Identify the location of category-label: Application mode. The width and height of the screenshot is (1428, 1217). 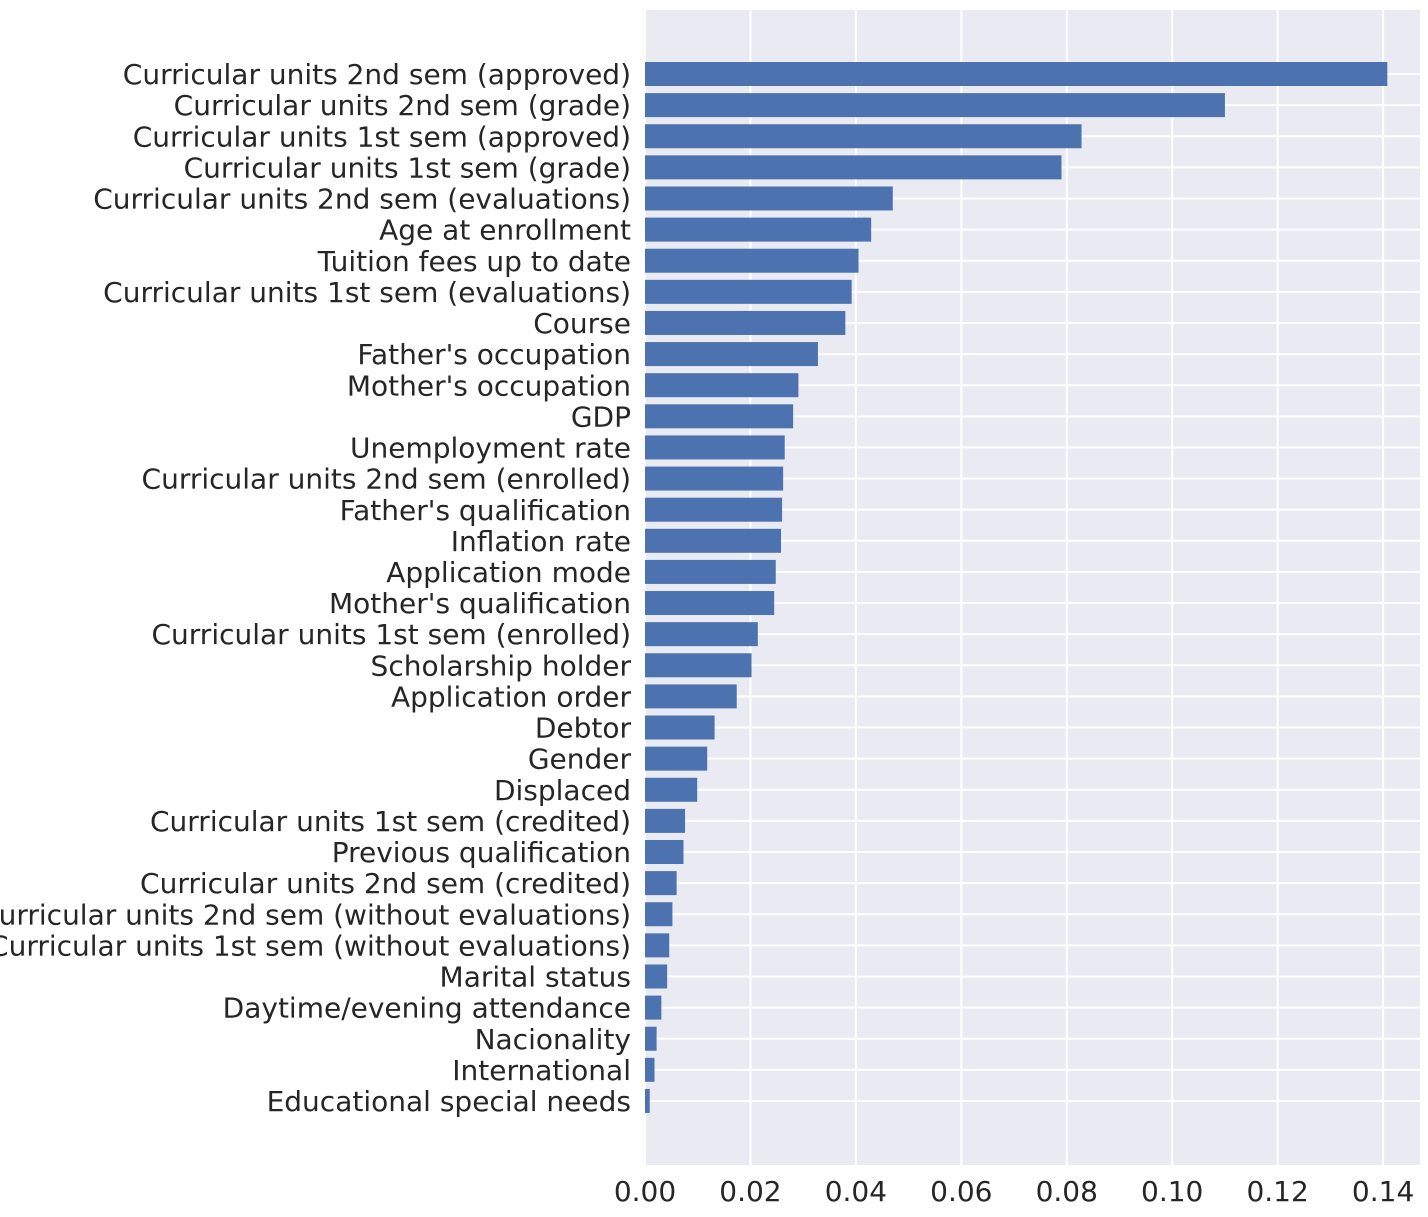
(508, 572).